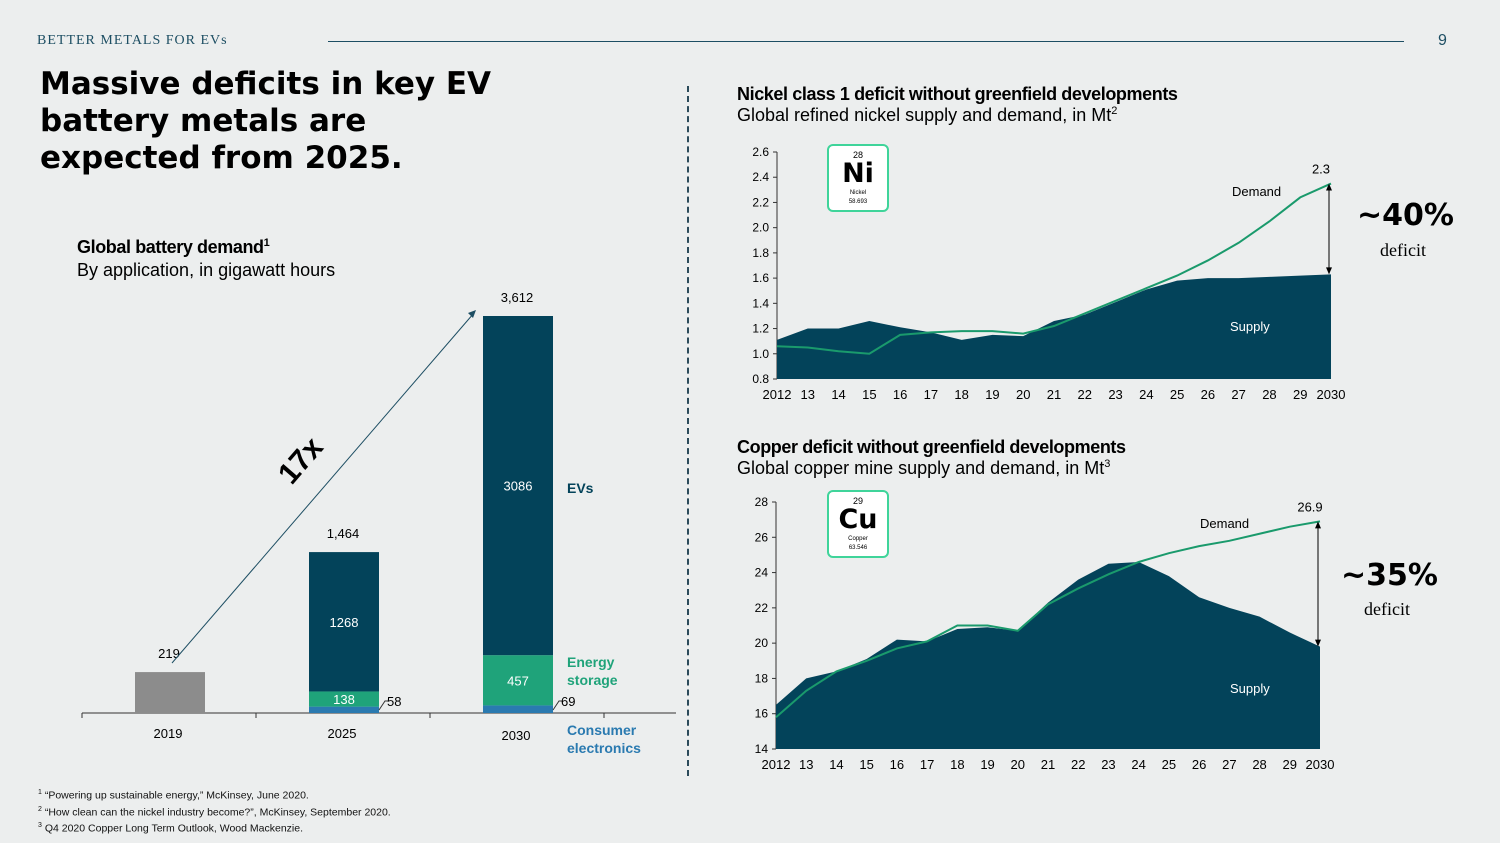 This screenshot has height=843, width=1500. I want to click on nickel-chart-supply-label: Supply, so click(1250, 326).